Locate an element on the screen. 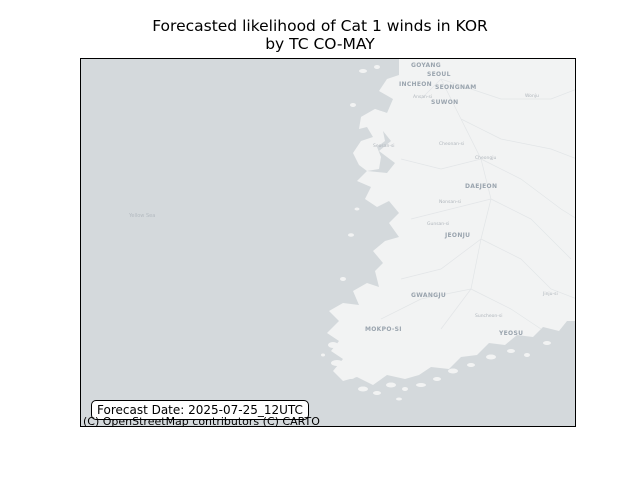 The image size is (640, 480). label-cheonan: Cheonan-si is located at coordinates (451, 144).